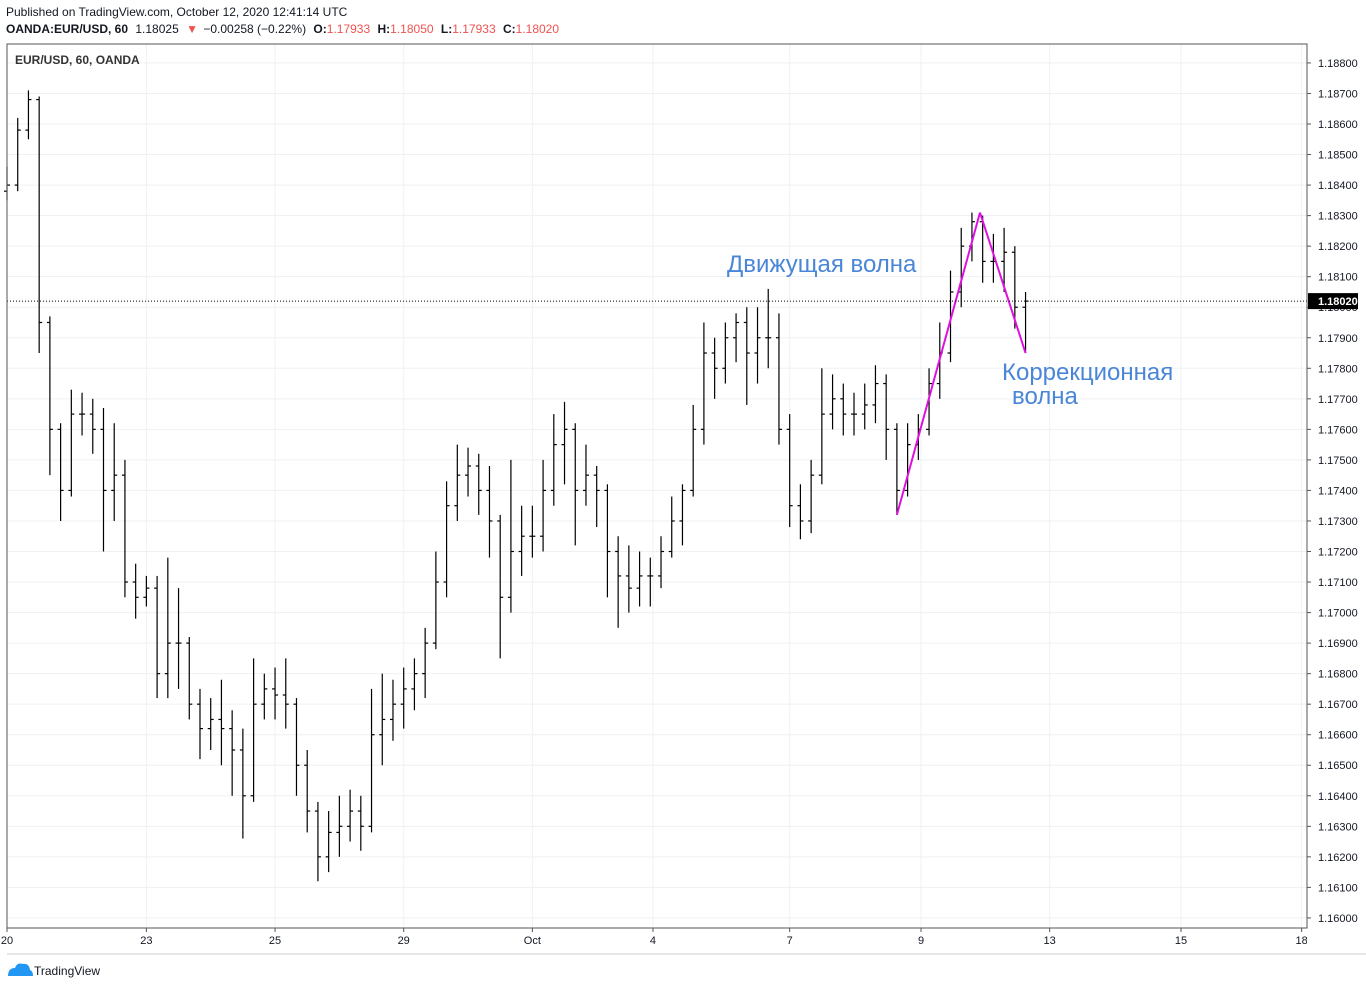 The image size is (1366, 994). What do you see at coordinates (654, 937) in the screenshot?
I see `x-axis: 20 23 25 29 Oct 4 7 9 13 15 18` at bounding box center [654, 937].